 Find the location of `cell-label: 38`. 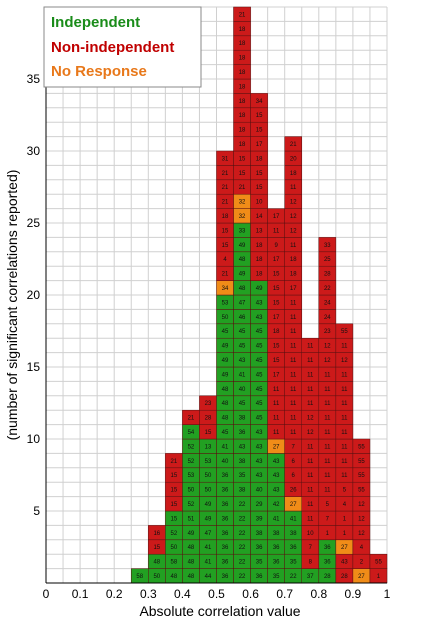

cell-label: 38 is located at coordinates (259, 534).